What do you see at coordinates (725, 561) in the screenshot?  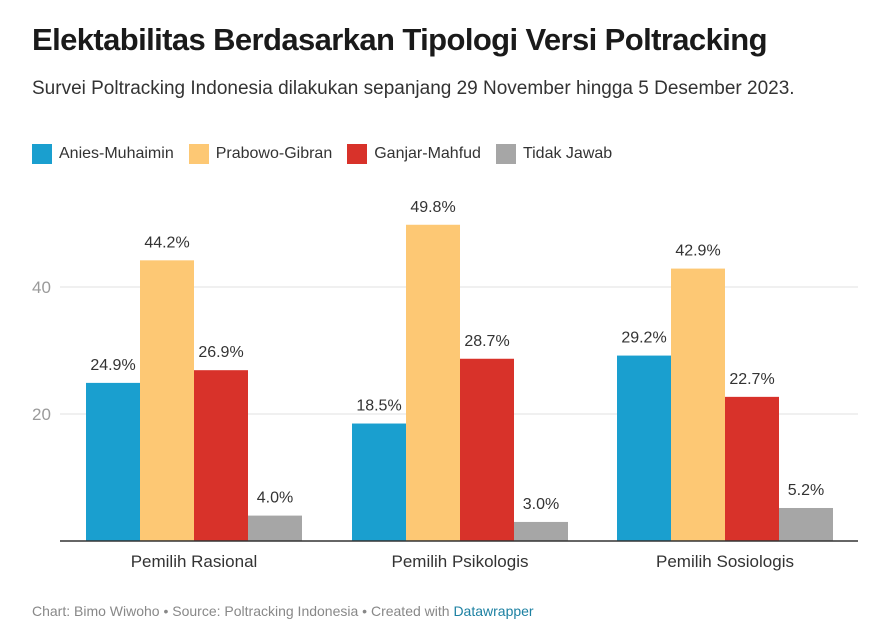 I see `x-tick-label: Pemilih Sosiologis` at bounding box center [725, 561].